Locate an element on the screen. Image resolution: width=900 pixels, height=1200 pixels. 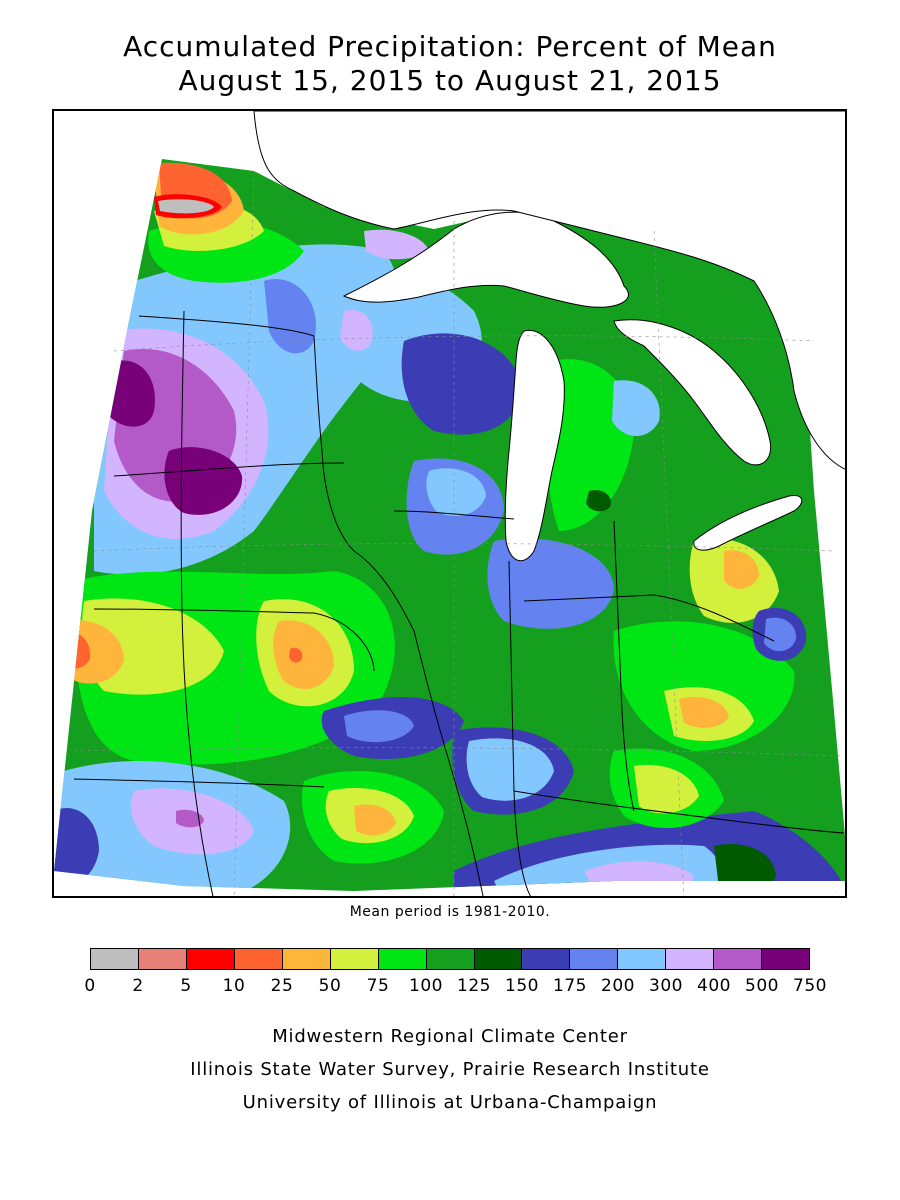
lake-huron is located at coordinates (692, 392).